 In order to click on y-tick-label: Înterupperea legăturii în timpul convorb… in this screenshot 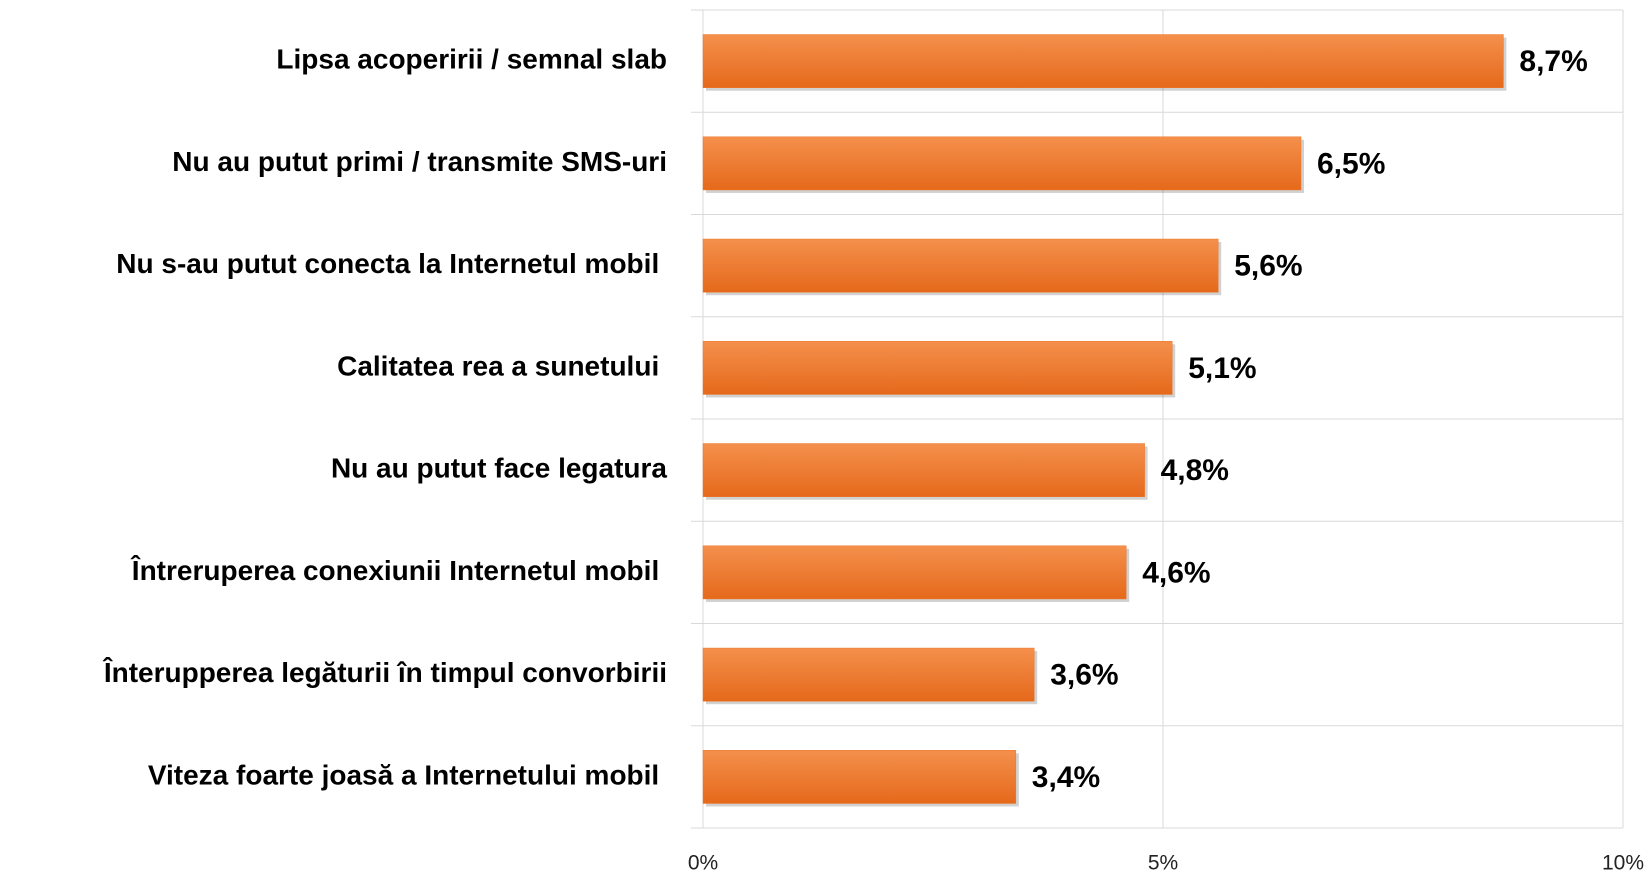, I will do `click(384, 672)`.